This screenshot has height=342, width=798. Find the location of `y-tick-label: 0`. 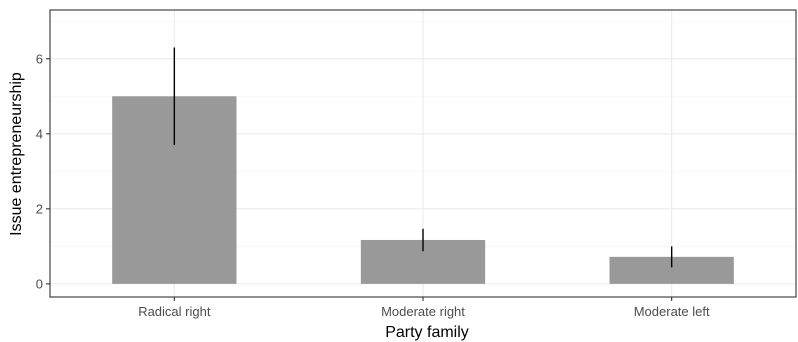

y-tick-label: 0 is located at coordinates (39, 283).